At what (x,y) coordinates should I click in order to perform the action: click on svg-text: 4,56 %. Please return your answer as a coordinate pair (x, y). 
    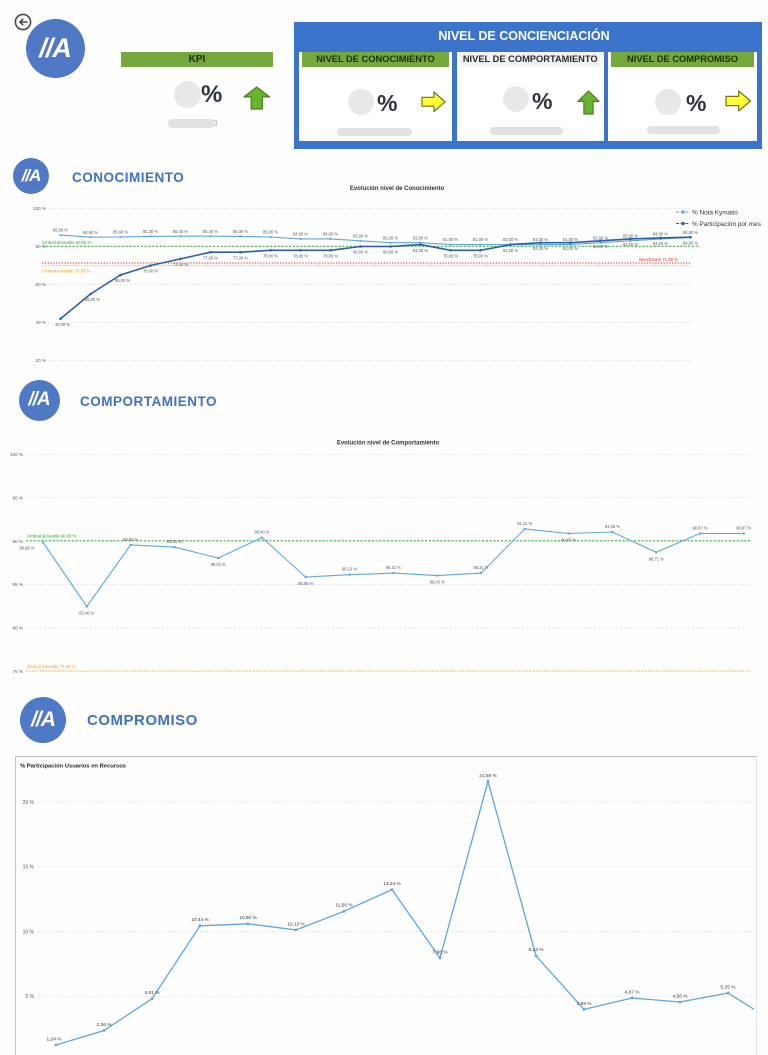
    Looking at the image, I should click on (681, 996).